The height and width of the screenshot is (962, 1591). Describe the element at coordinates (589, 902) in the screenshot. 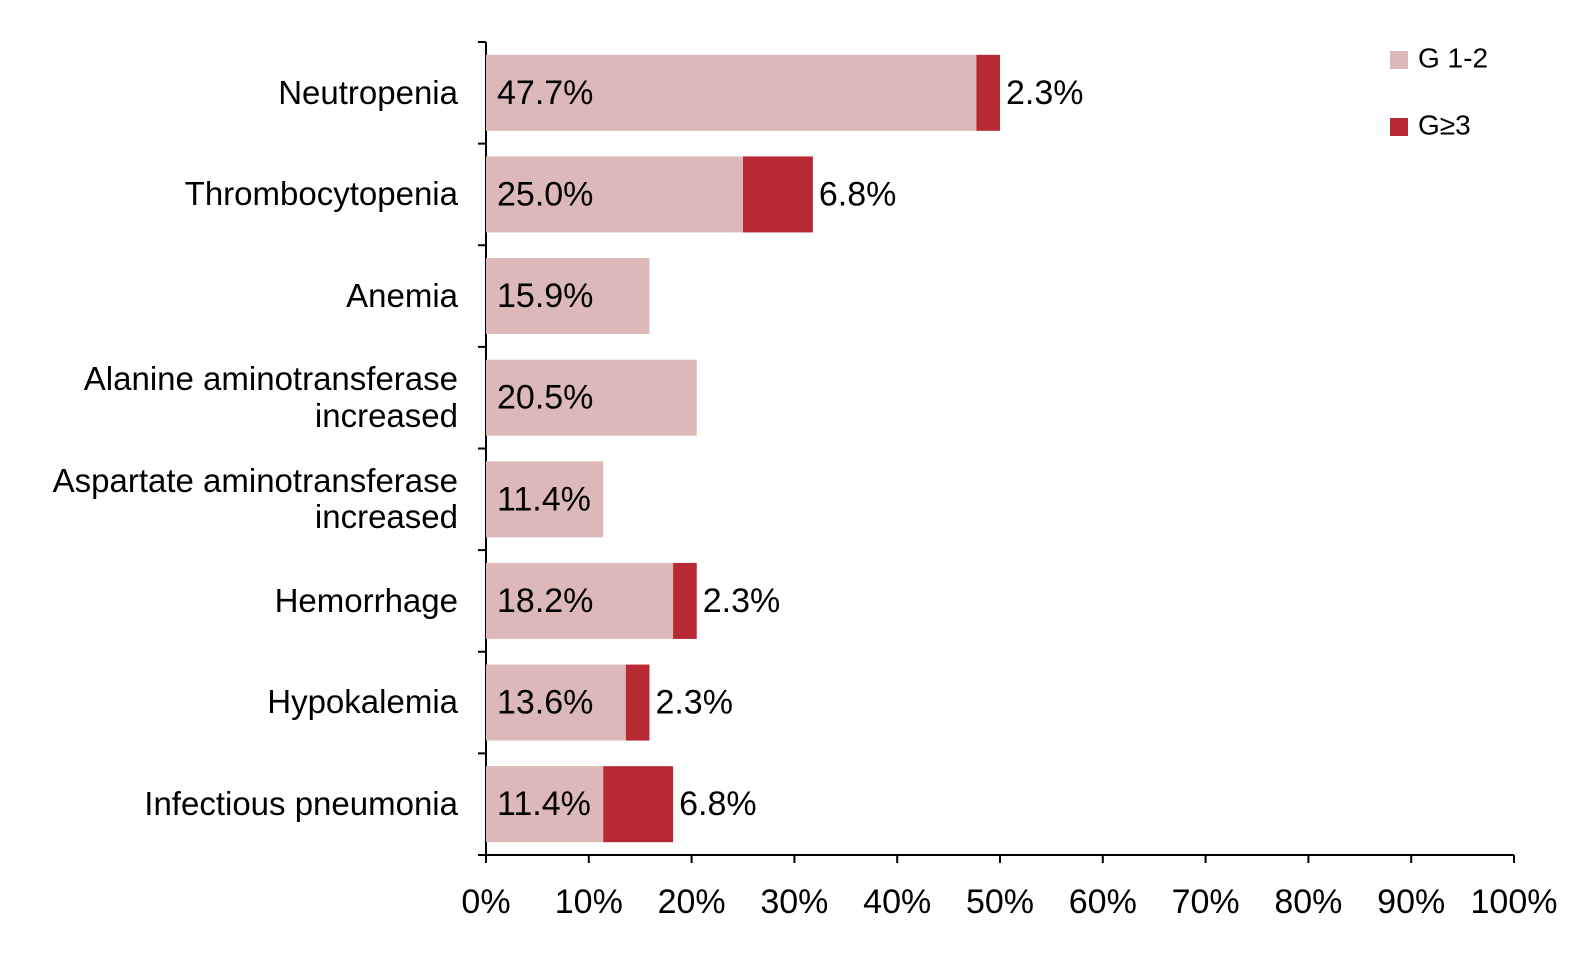

I see `x-tick-label: 10%` at that location.